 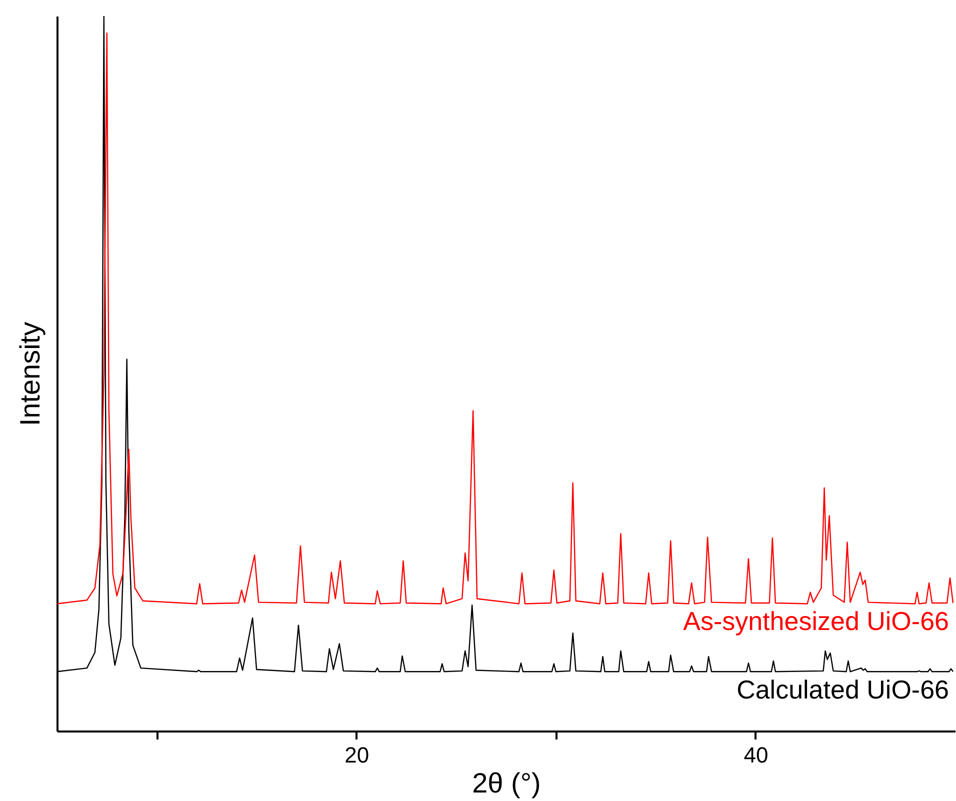 I want to click on y-axis-title: Intensity, so click(x=30, y=374).